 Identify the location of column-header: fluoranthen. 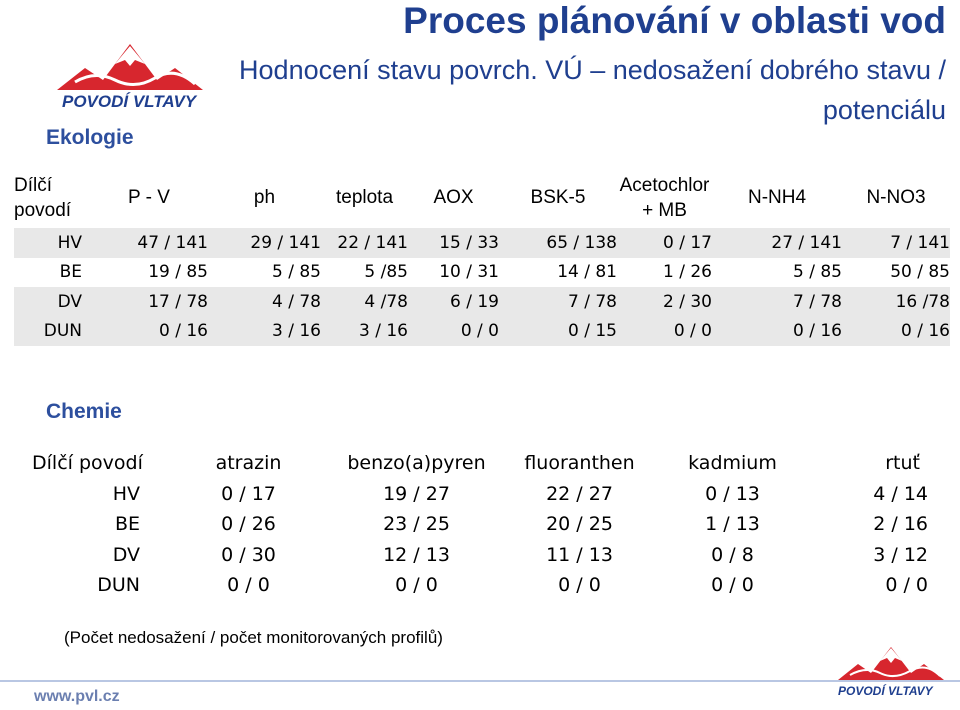
(579, 463).